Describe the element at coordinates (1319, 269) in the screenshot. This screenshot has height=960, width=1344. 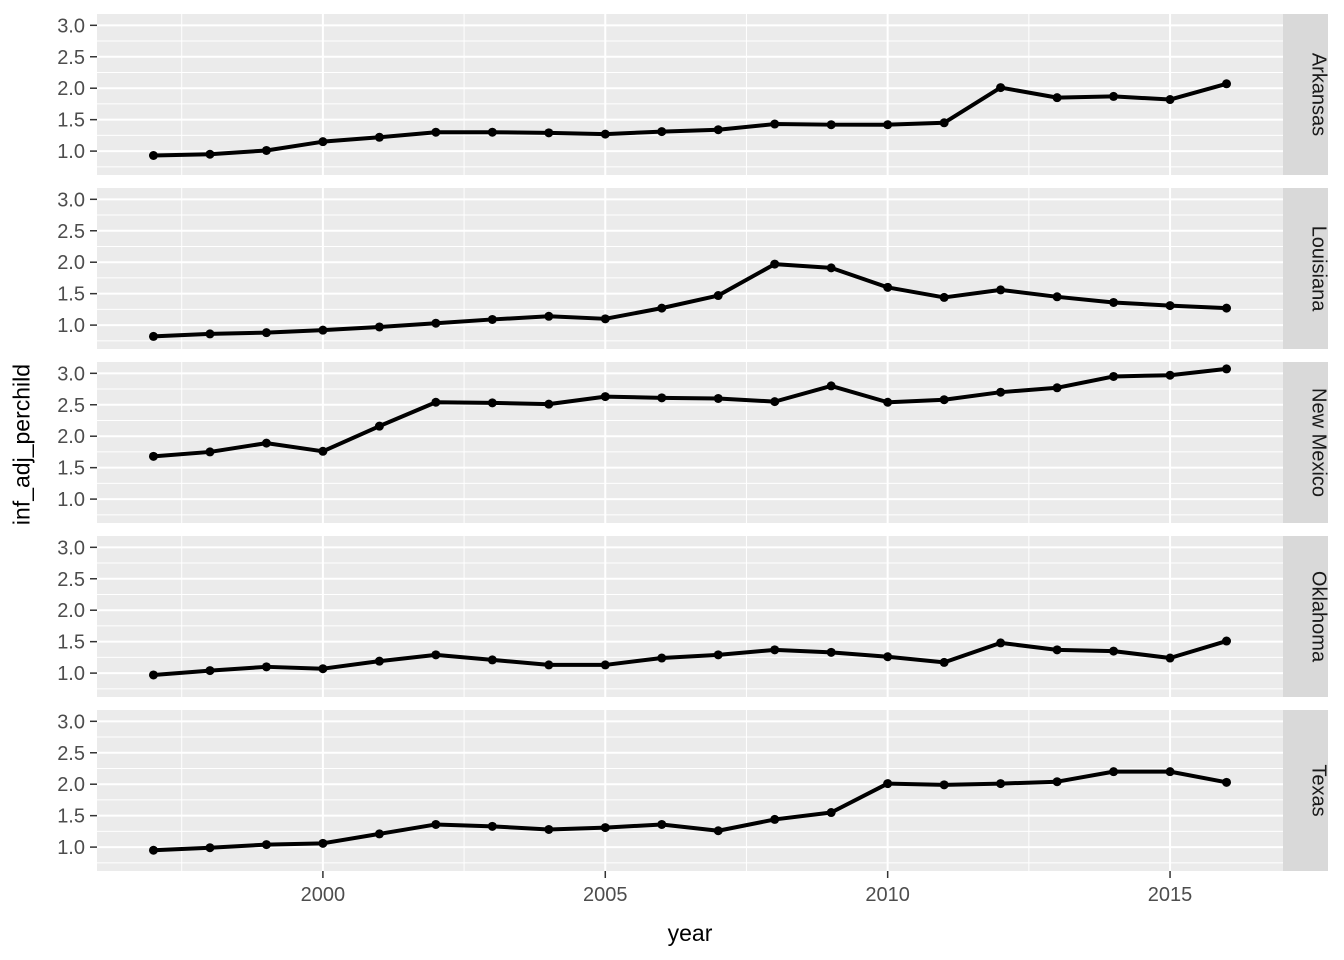
I see `facet-strip-label: Louisiana` at that location.